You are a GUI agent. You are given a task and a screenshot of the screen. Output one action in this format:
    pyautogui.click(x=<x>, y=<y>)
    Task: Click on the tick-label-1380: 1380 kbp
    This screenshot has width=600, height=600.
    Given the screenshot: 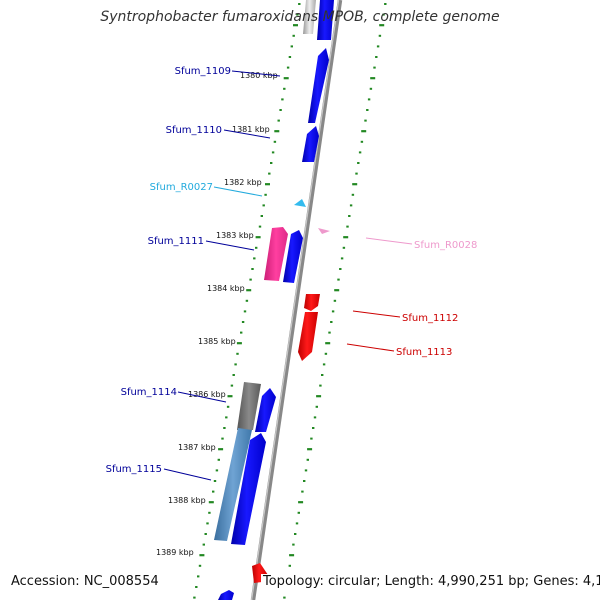 What is the action you would take?
    pyautogui.click(x=259, y=75)
    